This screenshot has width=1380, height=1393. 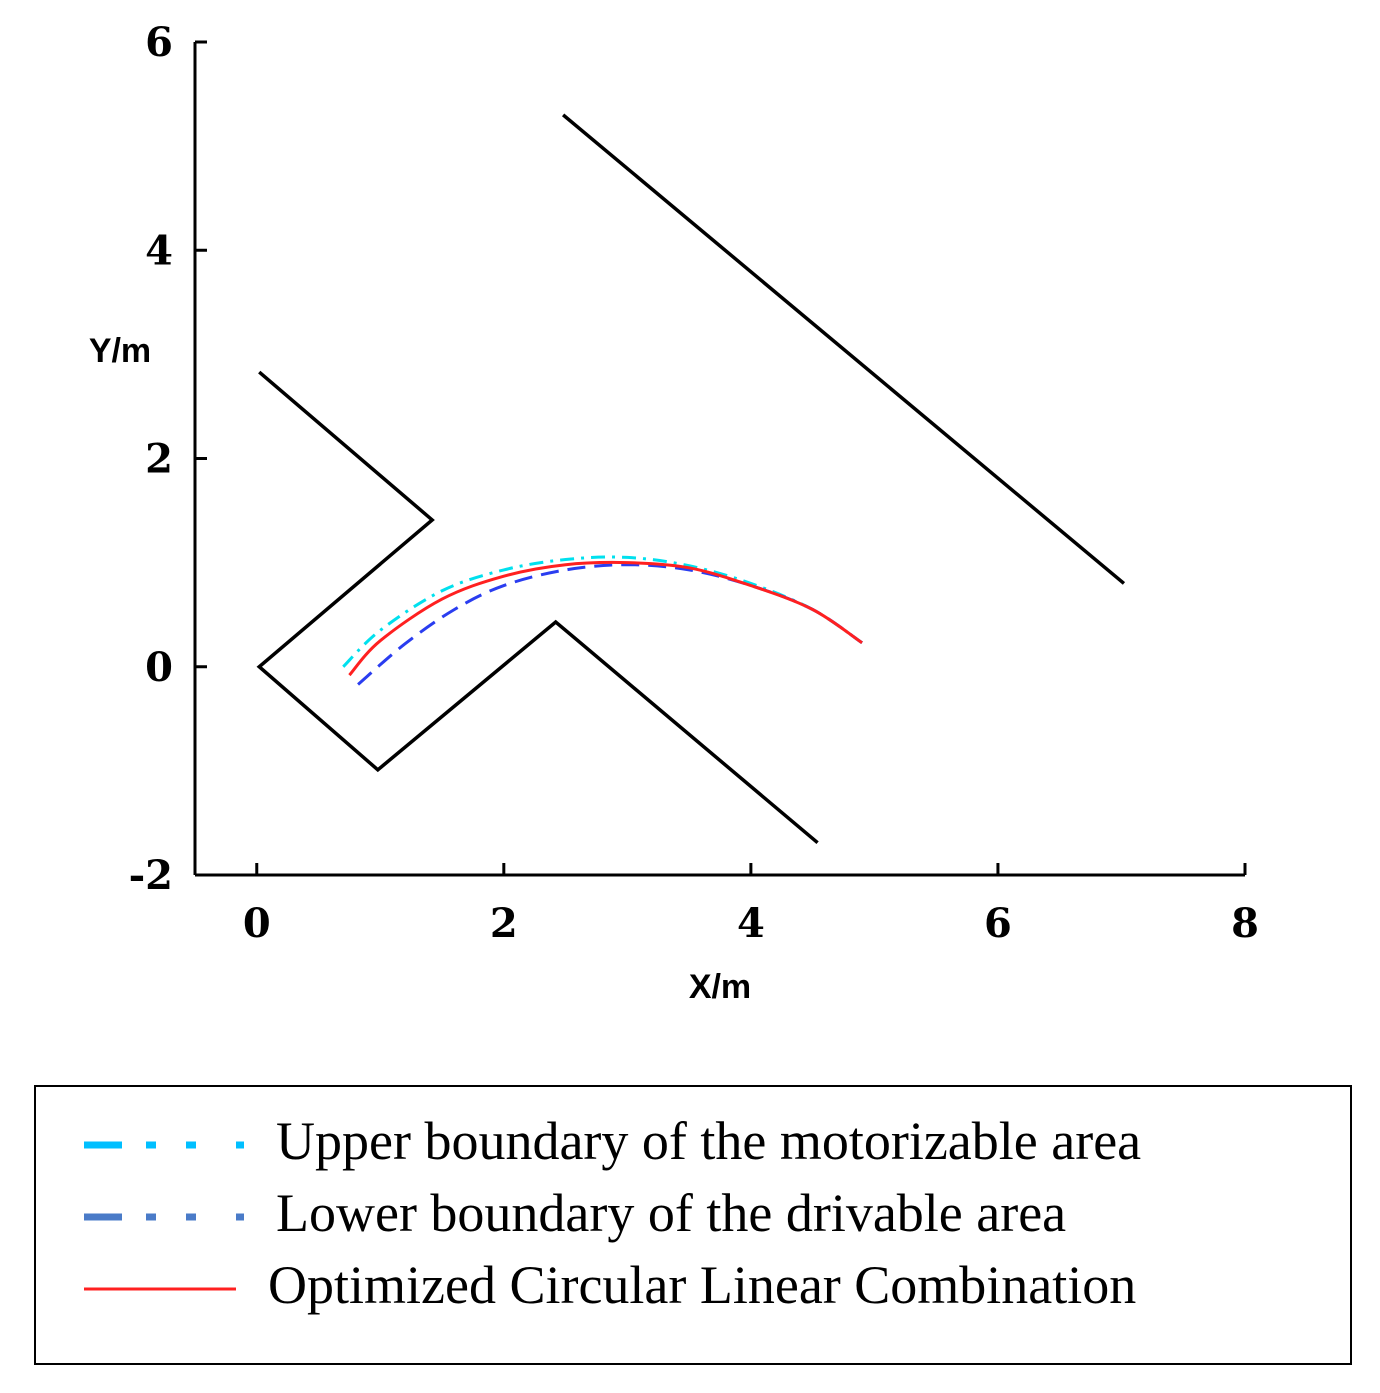 What do you see at coordinates (720, 987) in the screenshot?
I see `x-axis-label: X/m` at bounding box center [720, 987].